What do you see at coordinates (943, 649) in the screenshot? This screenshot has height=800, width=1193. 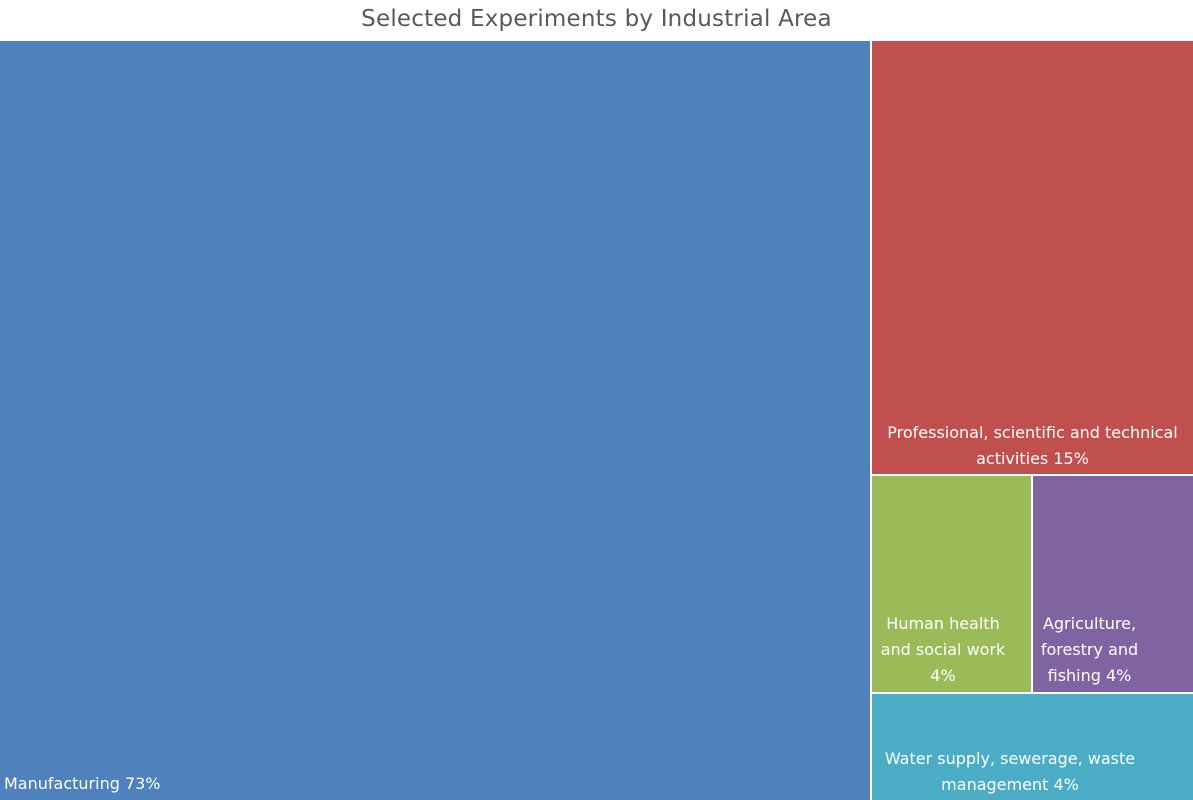 I see `treemap-label-human-health-social-work: Human health and social work 4%` at bounding box center [943, 649].